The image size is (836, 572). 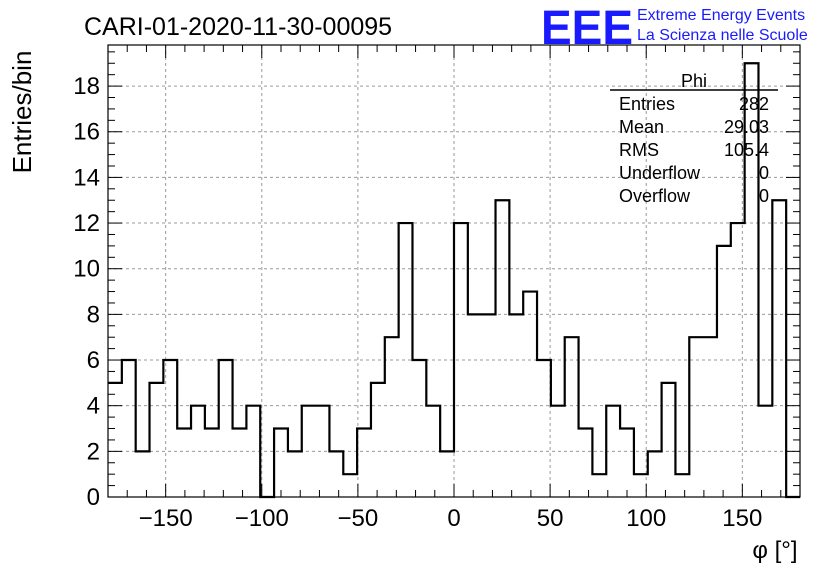 What do you see at coordinates (655, 196) in the screenshot?
I see `stats-row-label: Overflow` at bounding box center [655, 196].